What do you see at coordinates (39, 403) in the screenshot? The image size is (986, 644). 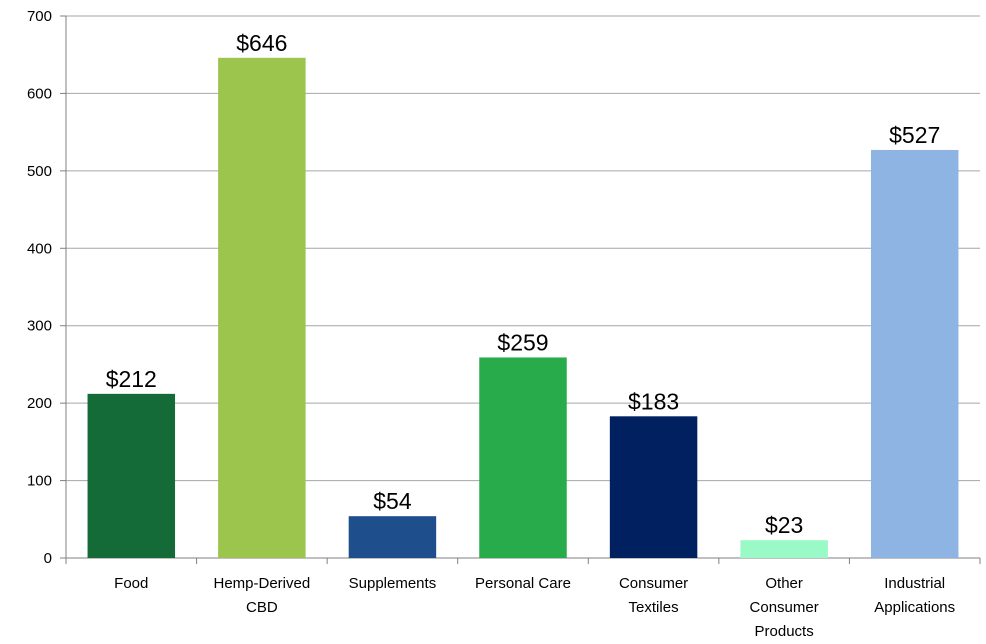 I see `y-tick-label: 200` at bounding box center [39, 403].